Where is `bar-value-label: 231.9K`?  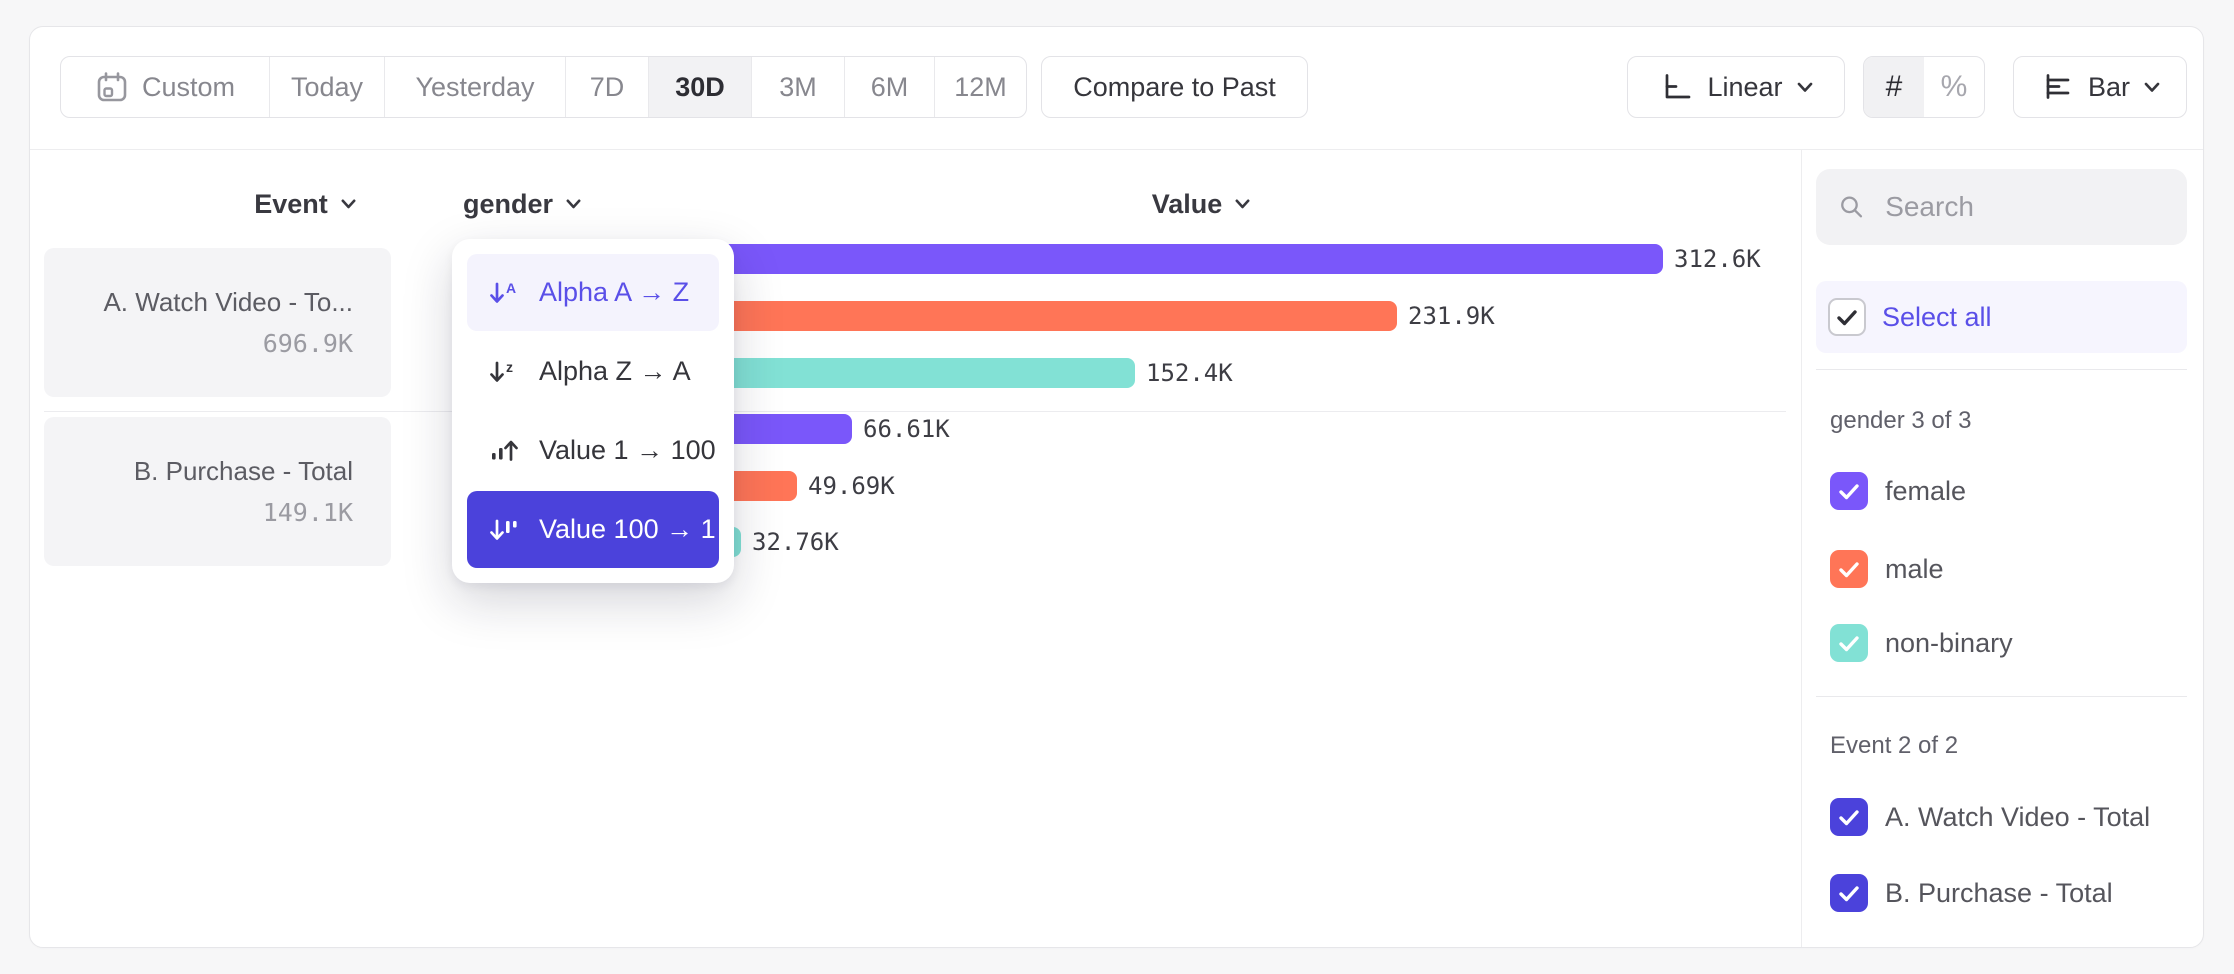 bar-value-label: 231.9K is located at coordinates (1451, 316).